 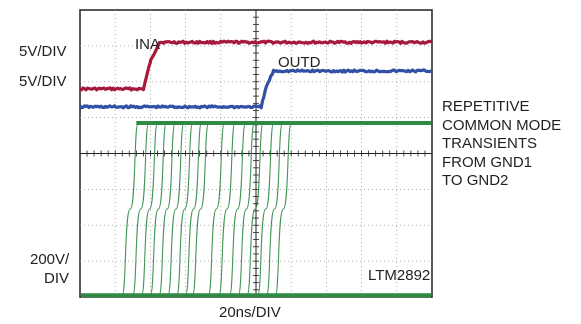 What do you see at coordinates (43, 81) in the screenshot?
I see `outd-scale-label: 5V/DIV` at bounding box center [43, 81].